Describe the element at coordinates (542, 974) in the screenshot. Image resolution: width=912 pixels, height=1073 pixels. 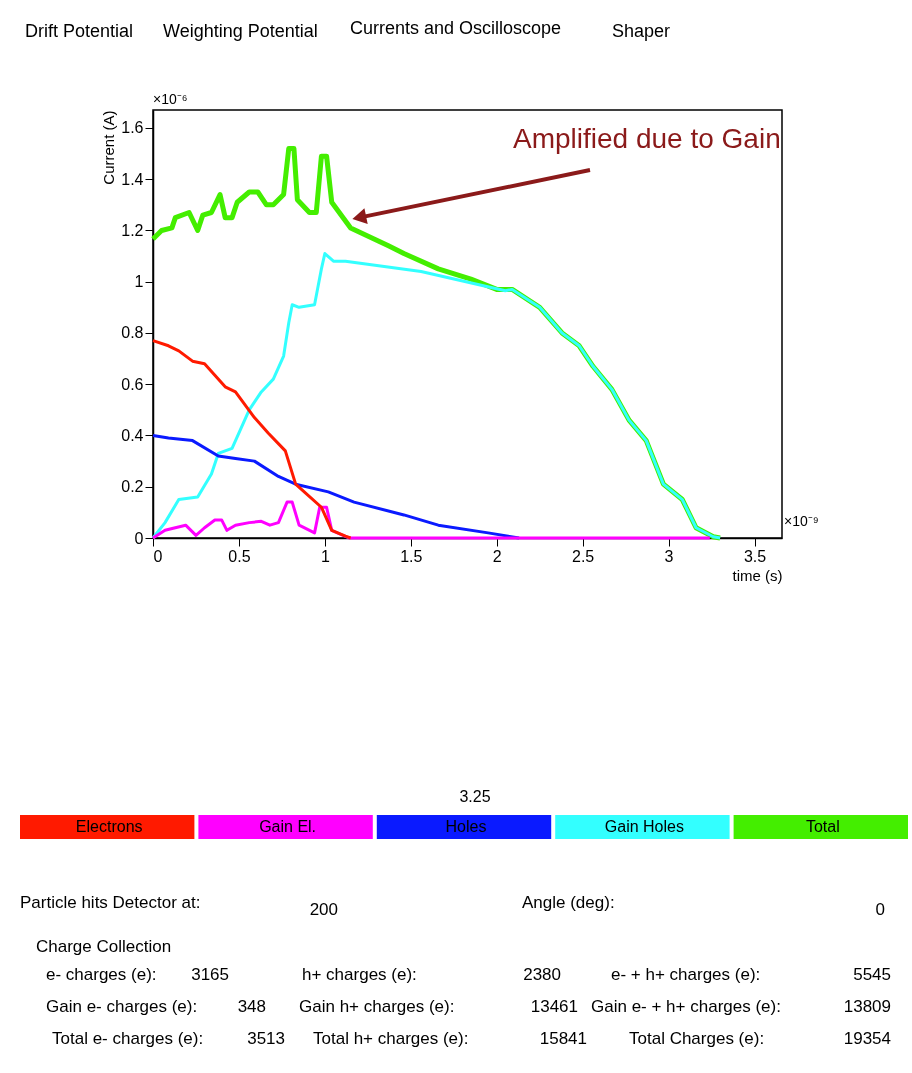
I see `text: 2380` at that location.